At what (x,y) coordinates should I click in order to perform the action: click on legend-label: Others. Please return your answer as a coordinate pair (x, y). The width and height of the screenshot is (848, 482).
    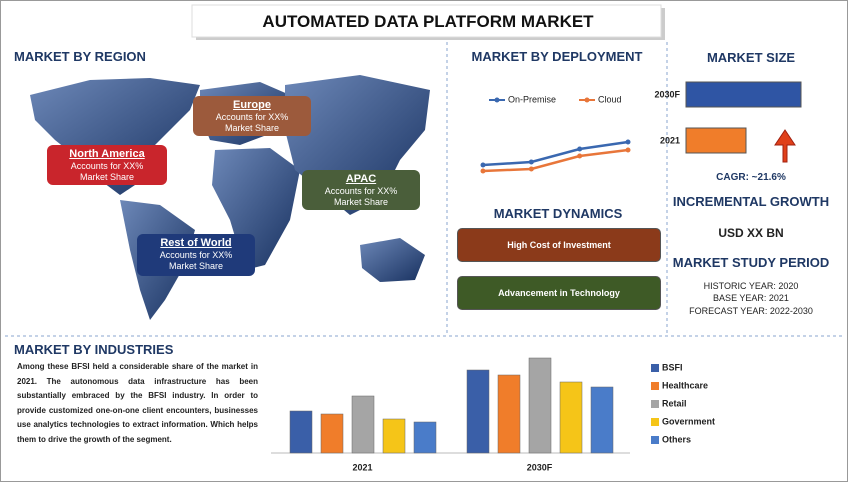
    Looking at the image, I should click on (676, 439).